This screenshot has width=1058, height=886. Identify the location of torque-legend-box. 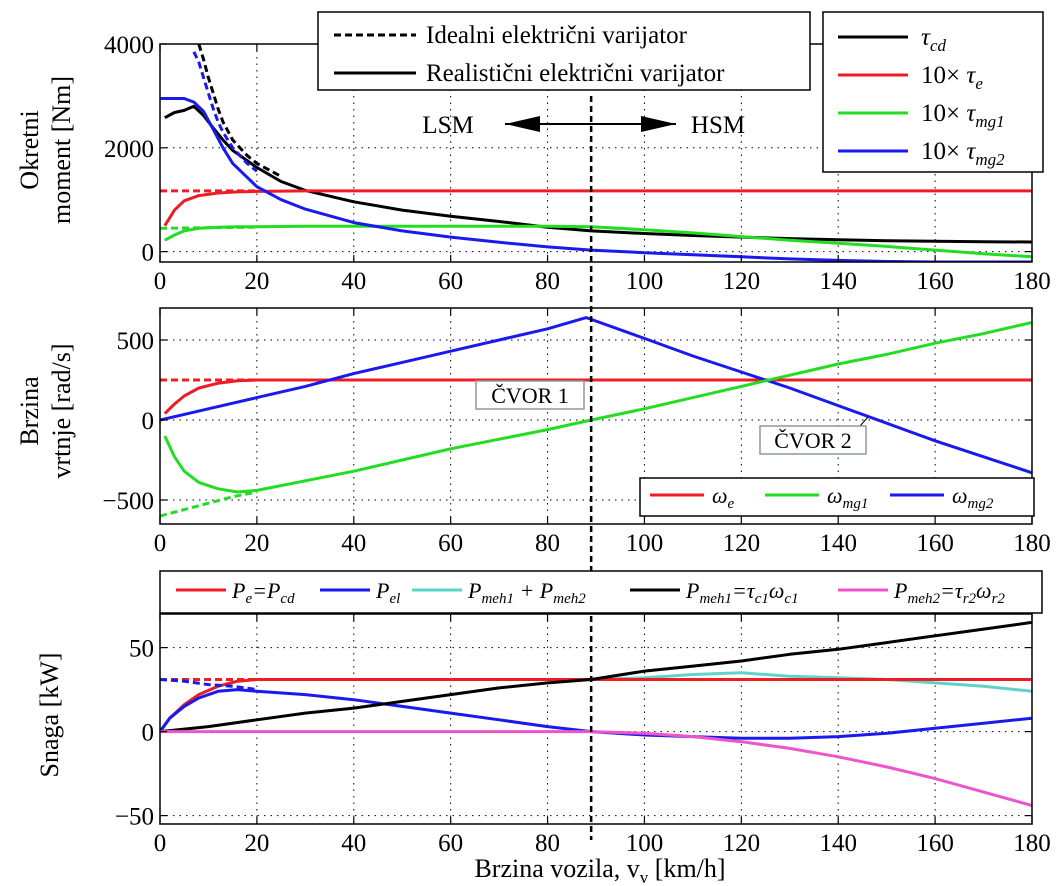
(933, 92).